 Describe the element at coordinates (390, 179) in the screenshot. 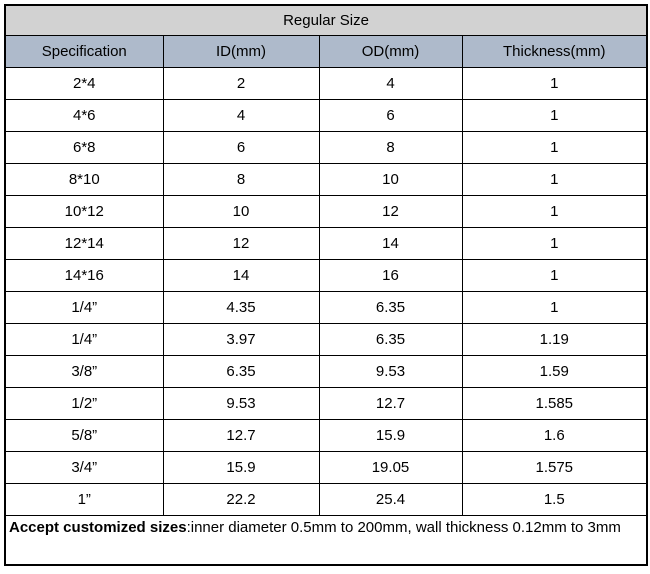

I see `cell-od-mm: 10` at that location.